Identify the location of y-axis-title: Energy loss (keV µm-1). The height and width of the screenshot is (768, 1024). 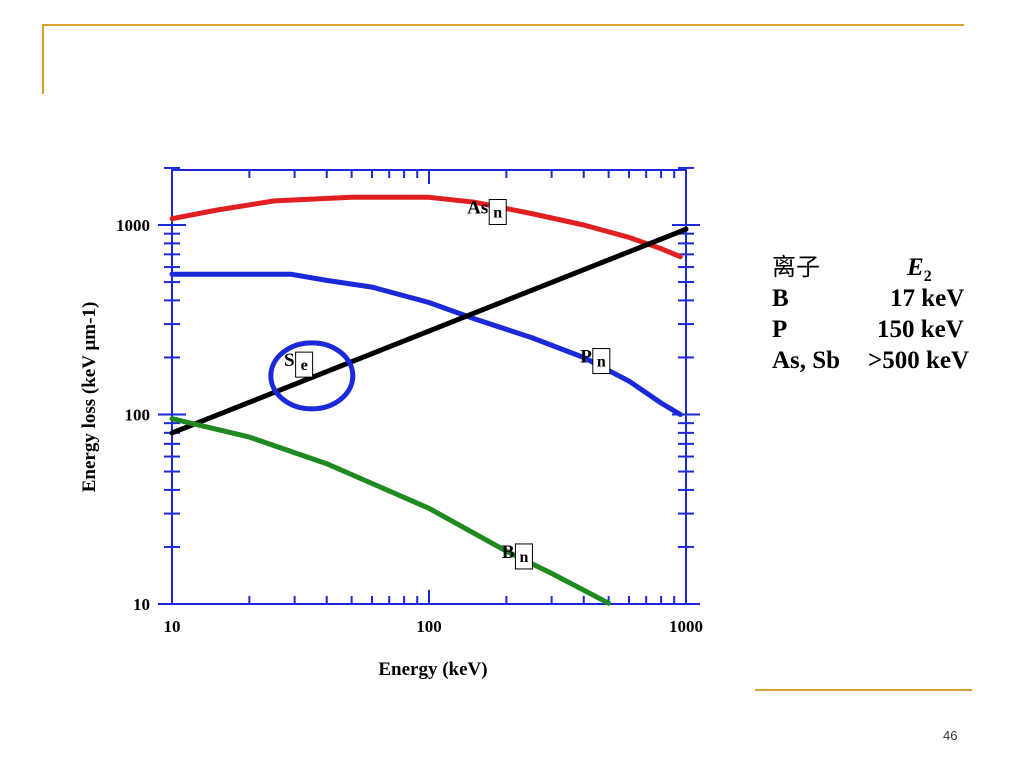
(89, 397).